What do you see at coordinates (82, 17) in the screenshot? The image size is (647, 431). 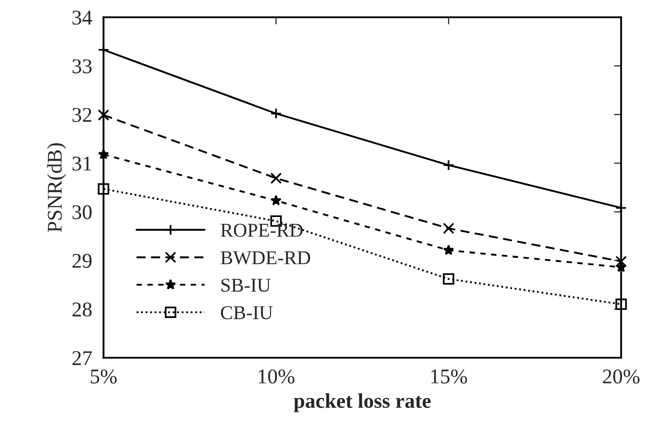 I see `y-tick-label: 34` at bounding box center [82, 17].